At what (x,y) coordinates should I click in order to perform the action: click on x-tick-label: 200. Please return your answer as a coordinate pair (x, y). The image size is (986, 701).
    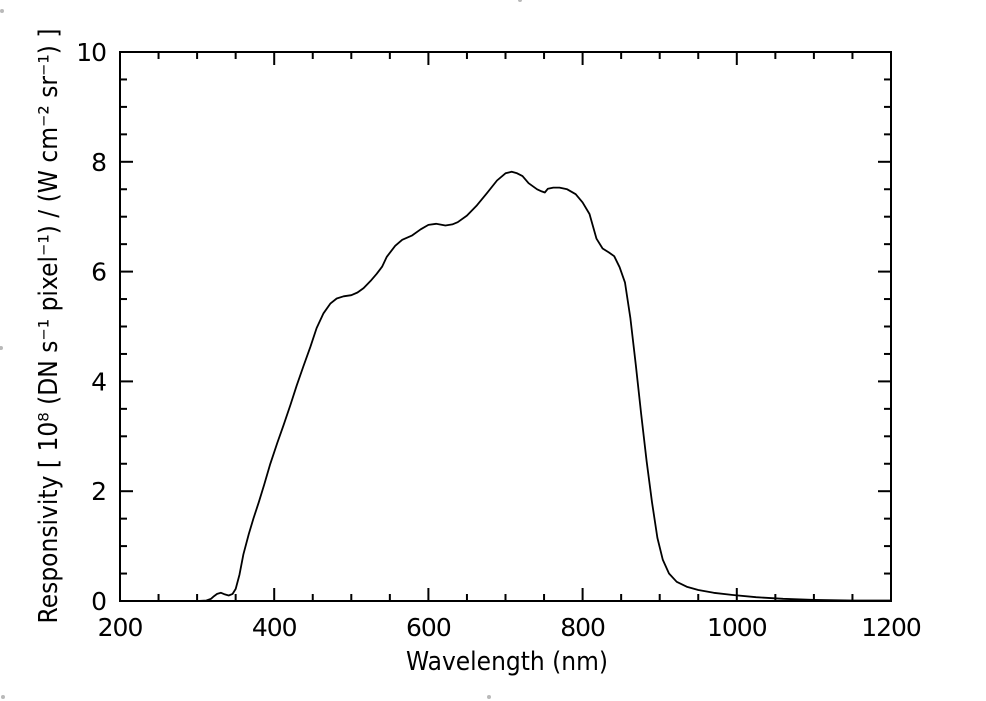
    Looking at the image, I should click on (120, 627).